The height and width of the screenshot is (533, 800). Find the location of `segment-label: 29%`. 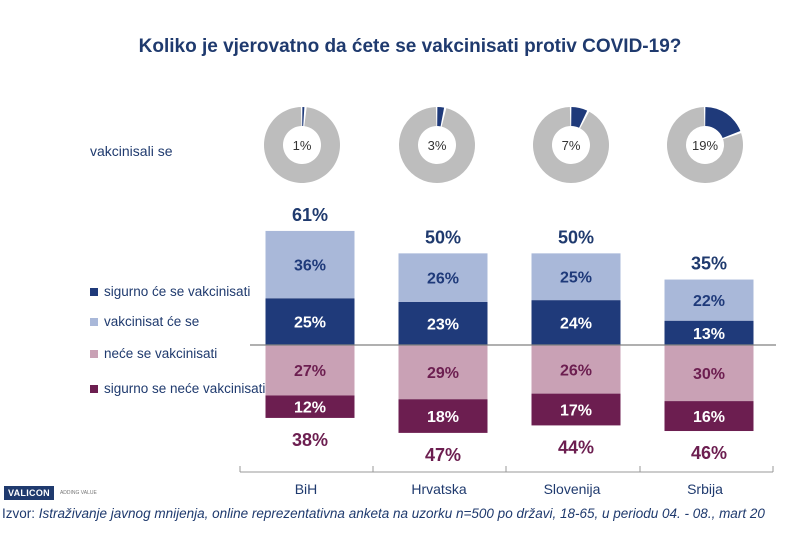

segment-label: 29% is located at coordinates (443, 373).